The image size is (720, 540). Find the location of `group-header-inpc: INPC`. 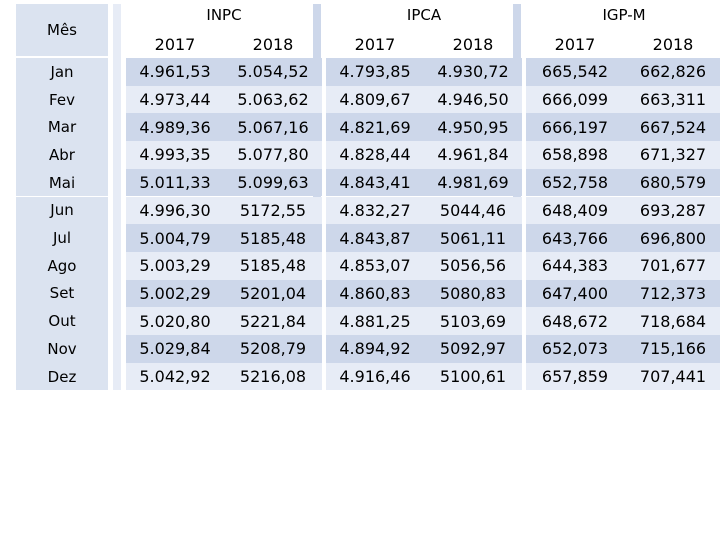

group-header-inpc: INPC is located at coordinates (224, 15).